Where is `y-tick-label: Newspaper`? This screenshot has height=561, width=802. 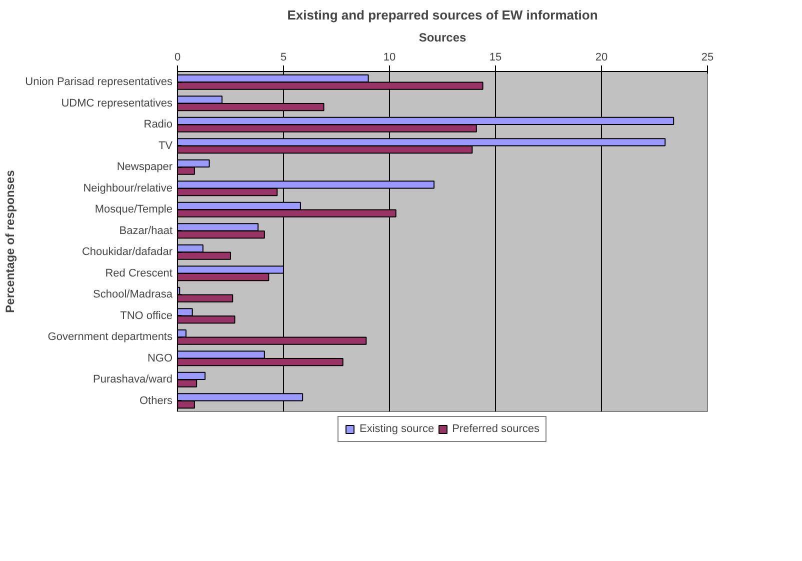
y-tick-label: Newspaper is located at coordinates (144, 167).